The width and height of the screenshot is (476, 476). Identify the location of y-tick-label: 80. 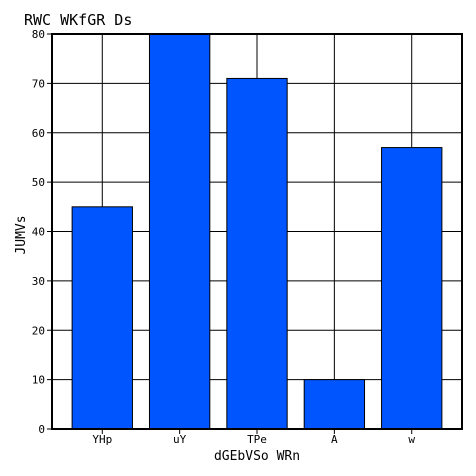
(38, 34).